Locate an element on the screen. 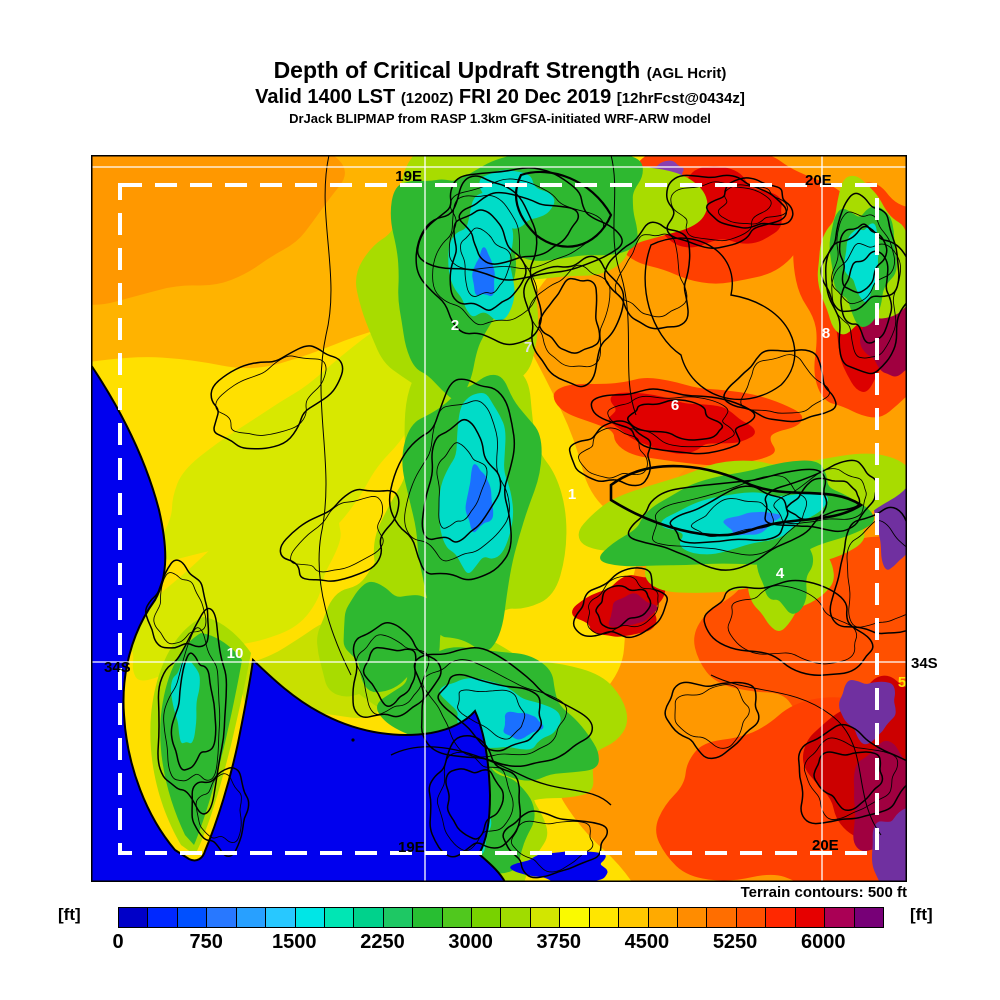 This screenshot has height=1000, width=1000. grid-label-20e-bottom: 20E is located at coordinates (825, 845).